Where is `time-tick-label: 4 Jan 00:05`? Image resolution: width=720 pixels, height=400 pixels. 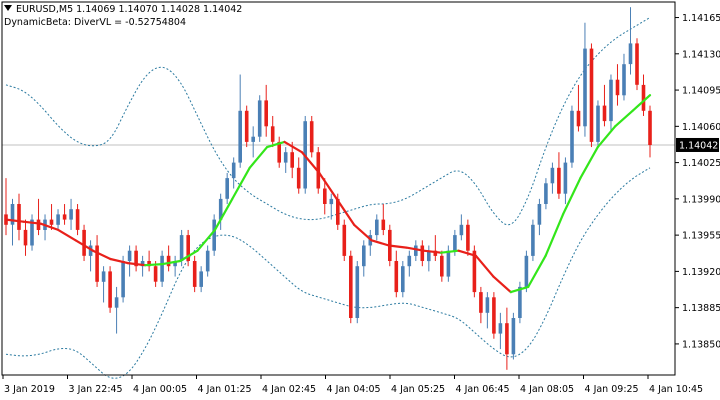 time-tick-label: 4 Jan 00:05 is located at coordinates (160, 389).